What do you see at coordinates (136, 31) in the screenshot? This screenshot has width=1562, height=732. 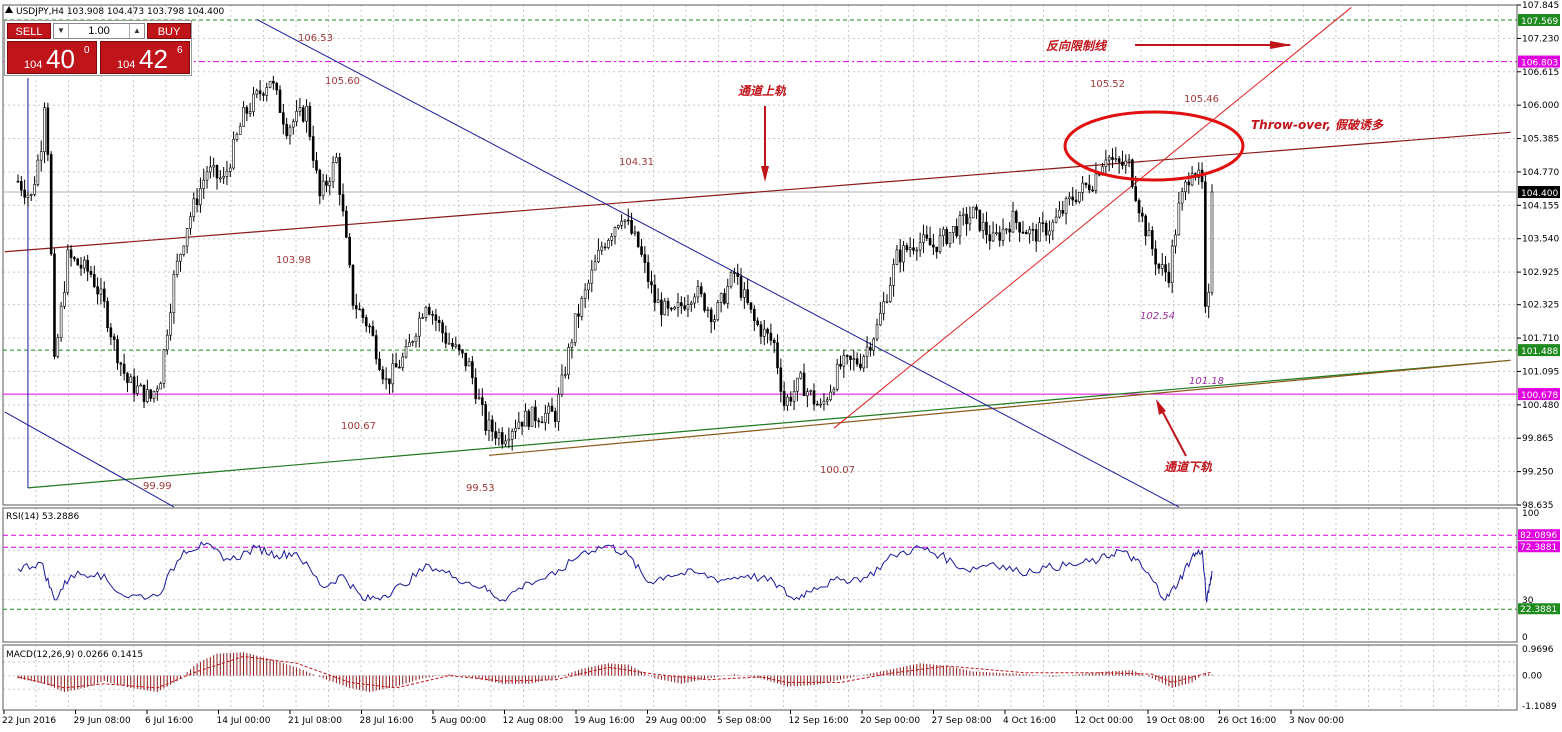 I see `chevron-up-icon: ▲` at bounding box center [136, 31].